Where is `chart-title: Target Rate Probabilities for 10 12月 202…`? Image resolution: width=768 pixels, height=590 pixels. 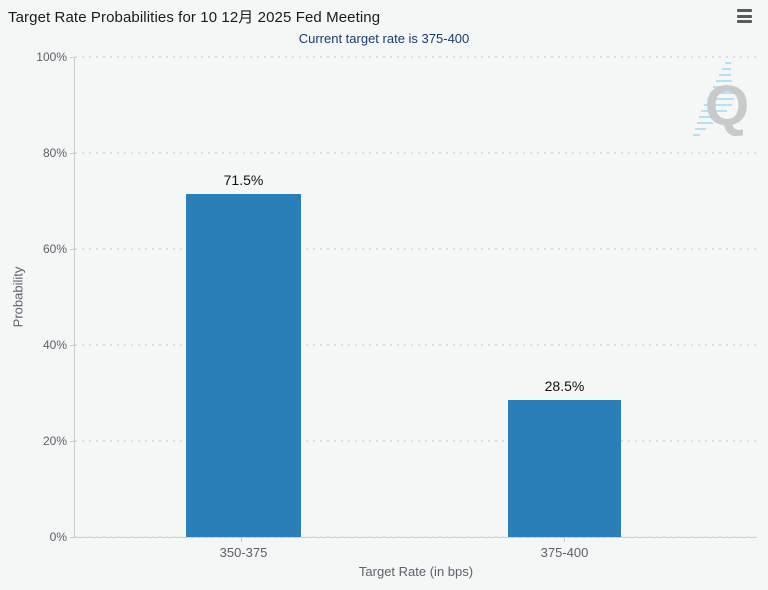 chart-title: Target Rate Probabilities for 10 12月 202… is located at coordinates (194, 17).